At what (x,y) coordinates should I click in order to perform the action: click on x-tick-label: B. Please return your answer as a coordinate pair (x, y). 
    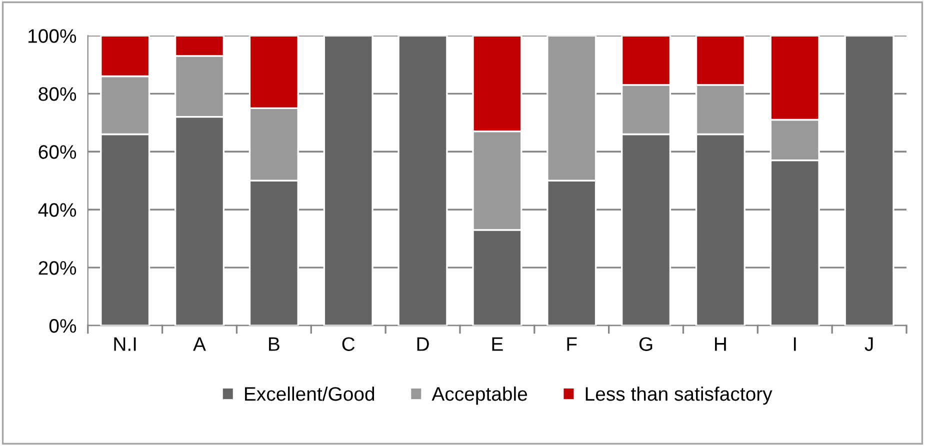
    Looking at the image, I should click on (274, 344).